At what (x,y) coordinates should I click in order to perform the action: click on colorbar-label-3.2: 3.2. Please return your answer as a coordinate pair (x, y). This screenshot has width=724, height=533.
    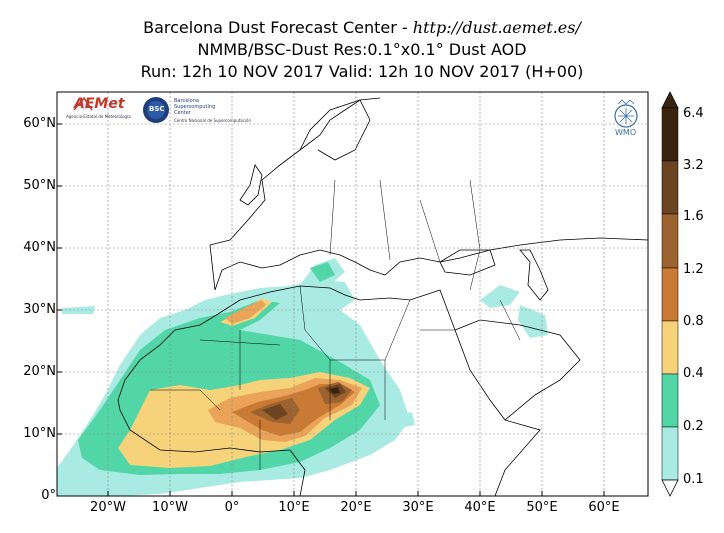
    Looking at the image, I should click on (693, 165).